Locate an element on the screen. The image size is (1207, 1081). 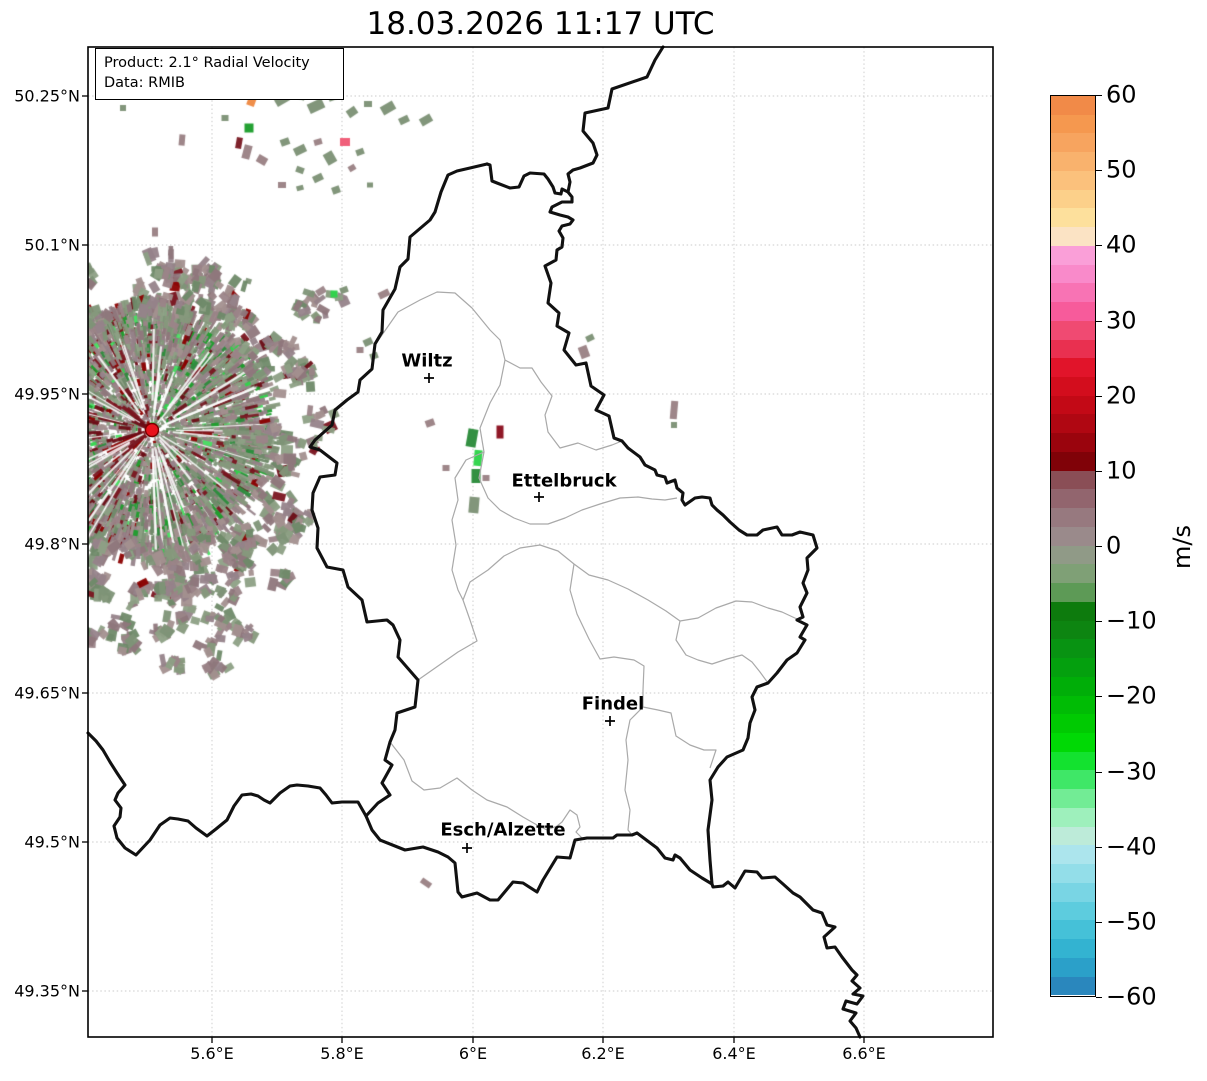
lat-tick-label: 49.5°N is located at coordinates (52, 842).